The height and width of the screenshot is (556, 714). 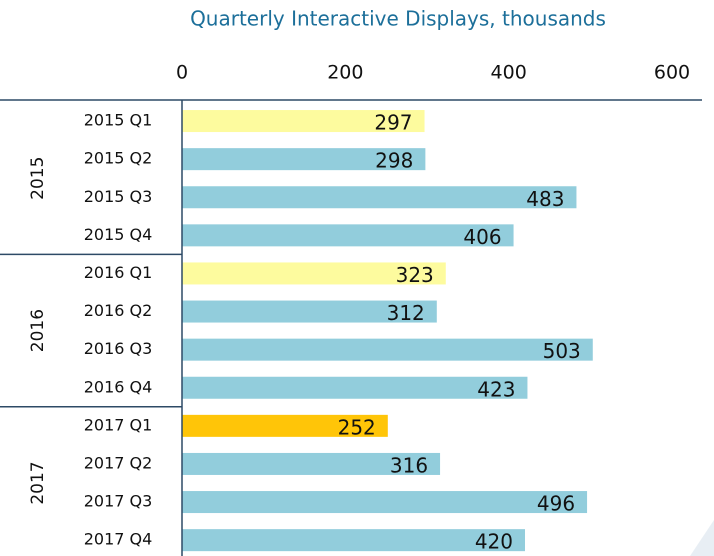 What do you see at coordinates (38, 330) in the screenshot?
I see `group-label: 2016` at bounding box center [38, 330].